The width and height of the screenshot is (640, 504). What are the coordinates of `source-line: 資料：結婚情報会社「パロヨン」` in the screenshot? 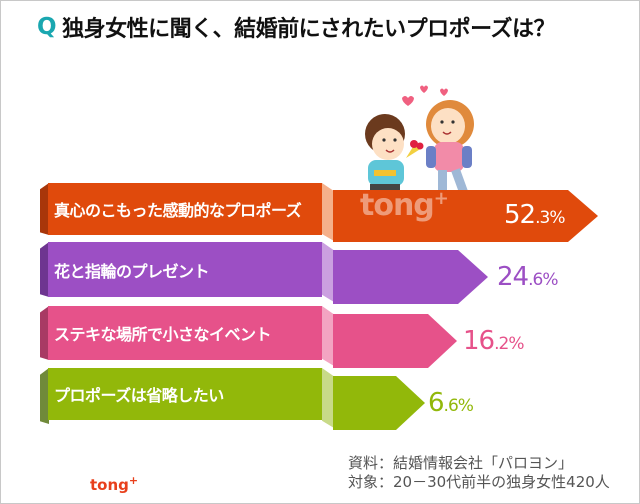 It's located at (461, 463).